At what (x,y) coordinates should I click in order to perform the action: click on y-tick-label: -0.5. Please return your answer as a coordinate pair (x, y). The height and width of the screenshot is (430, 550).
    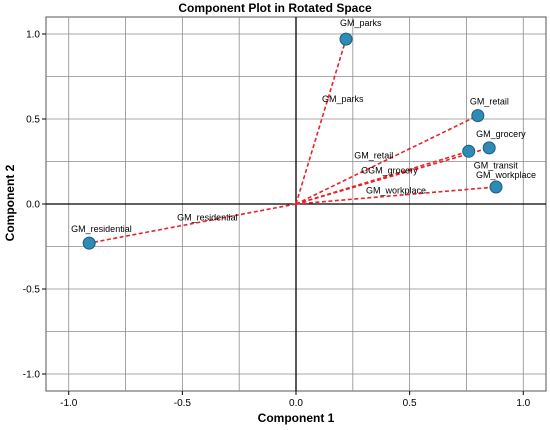
    Looking at the image, I should click on (32, 290).